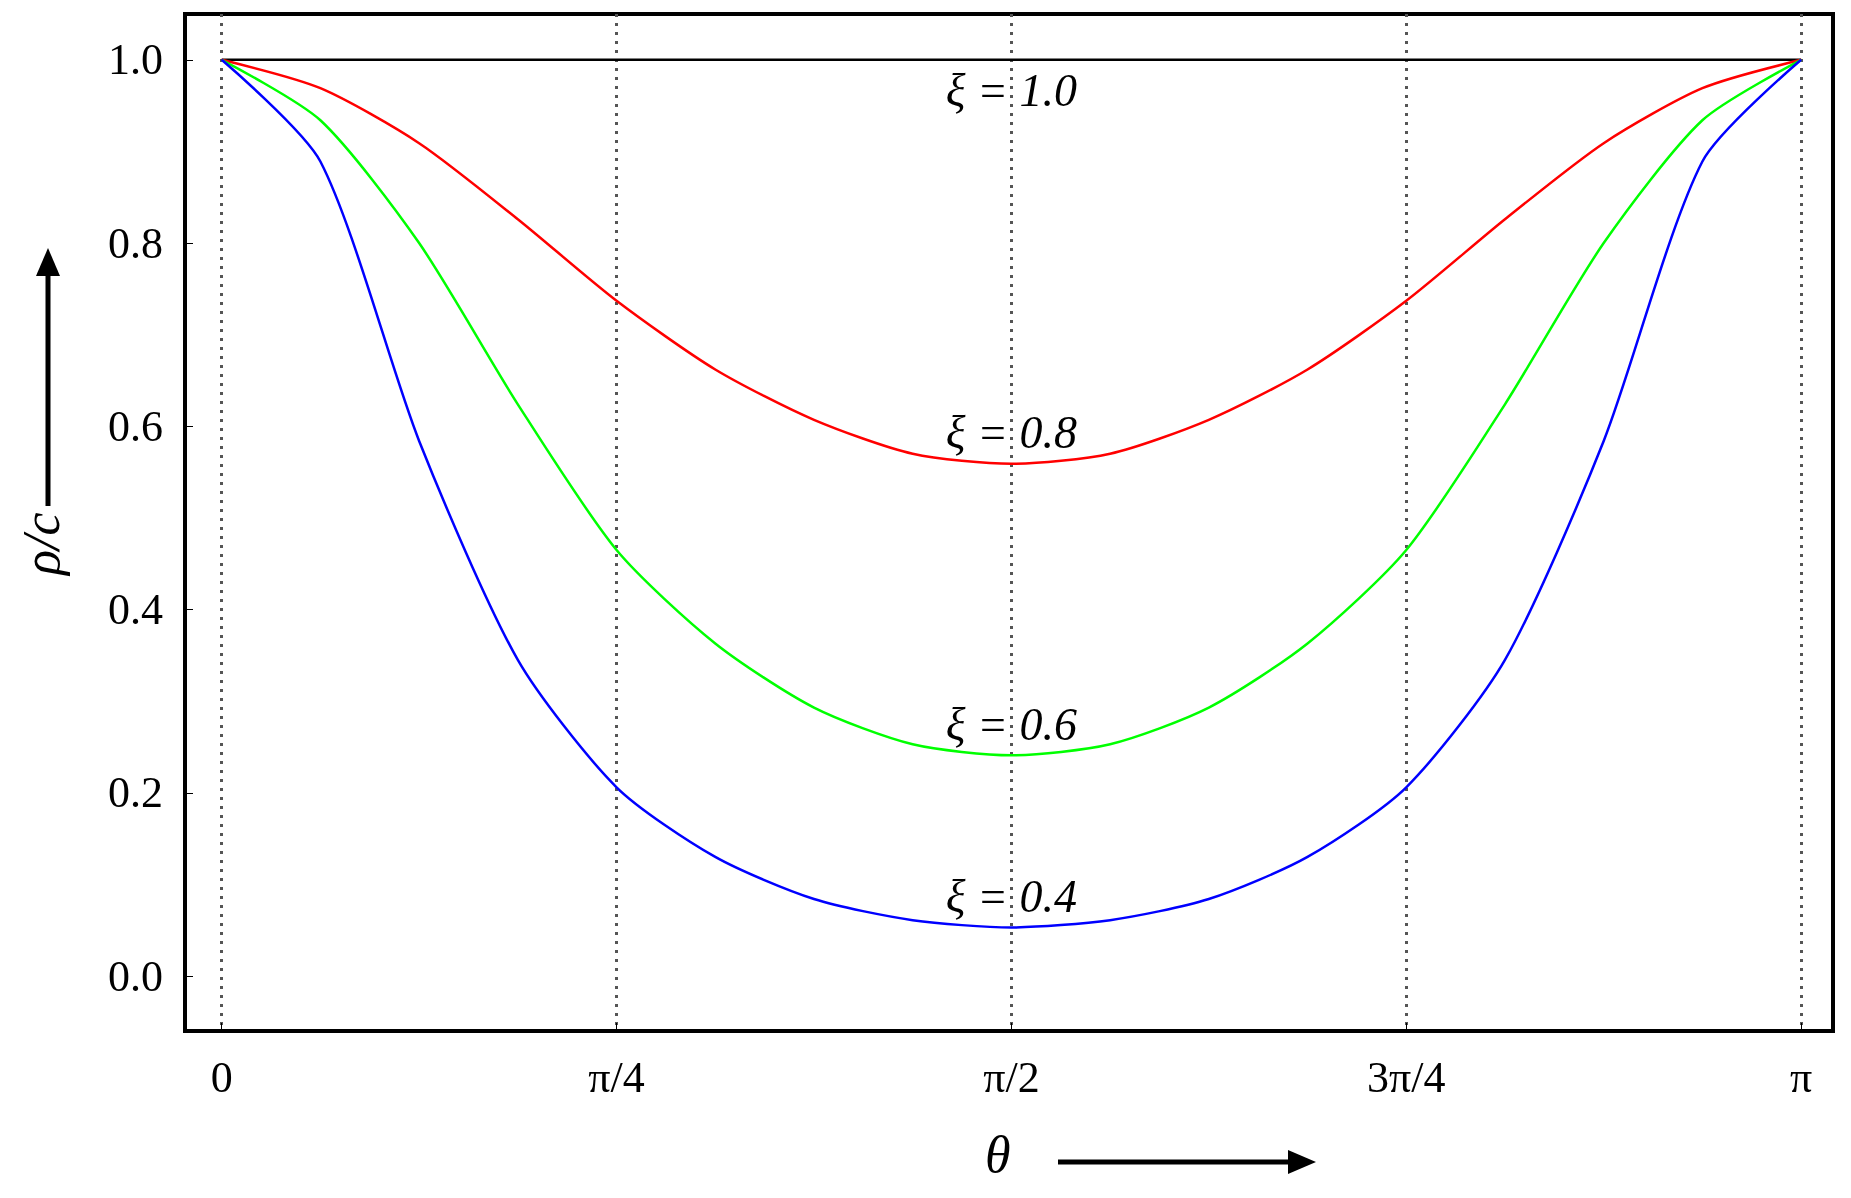 Image resolution: width=1851 pixels, height=1198 pixels. What do you see at coordinates (1406, 1077) in the screenshot?
I see `x-tick-label: 3π/4` at bounding box center [1406, 1077].